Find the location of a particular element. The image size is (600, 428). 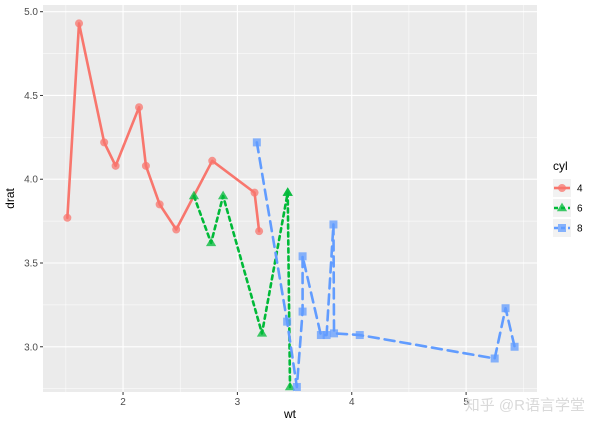

x-tick-label: 5 is located at coordinates (466, 402).